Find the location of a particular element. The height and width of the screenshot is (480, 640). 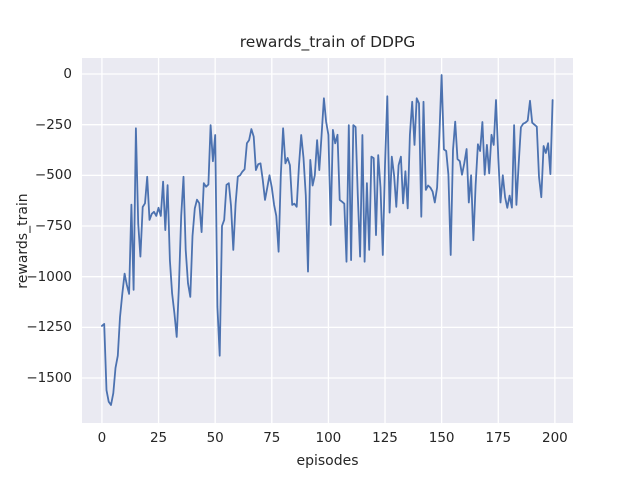

x-tick-label: 175 is located at coordinates (498, 438).